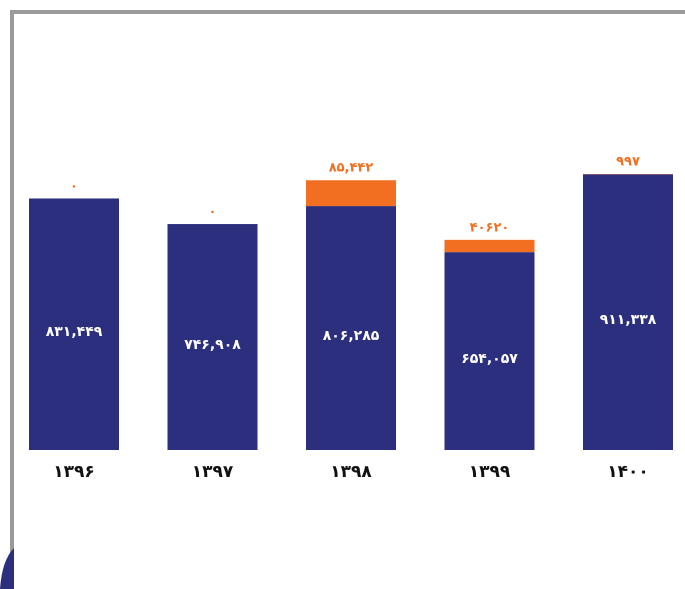 This screenshot has height=589, width=685. I want to click on value-label: ۹۹۷, so click(628, 162).